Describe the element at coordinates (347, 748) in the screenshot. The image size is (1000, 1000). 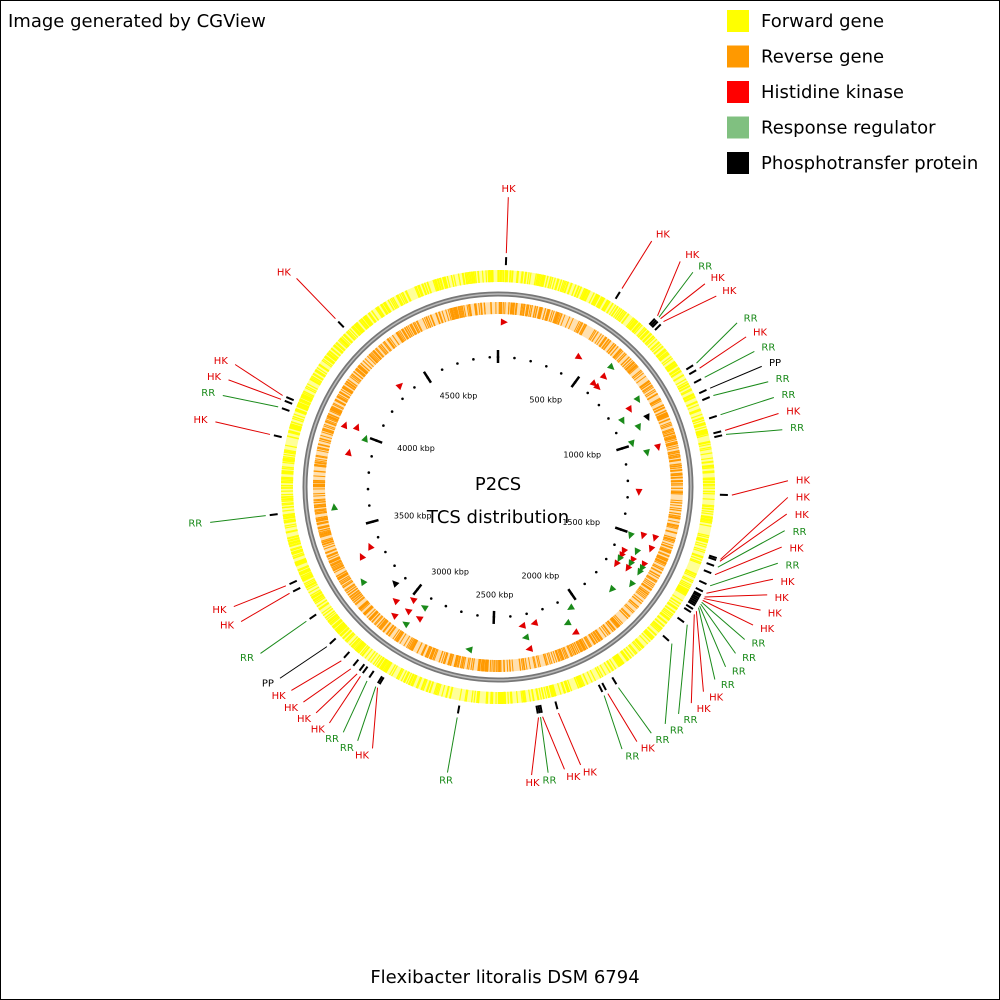
I see `feature-label: RR` at that location.